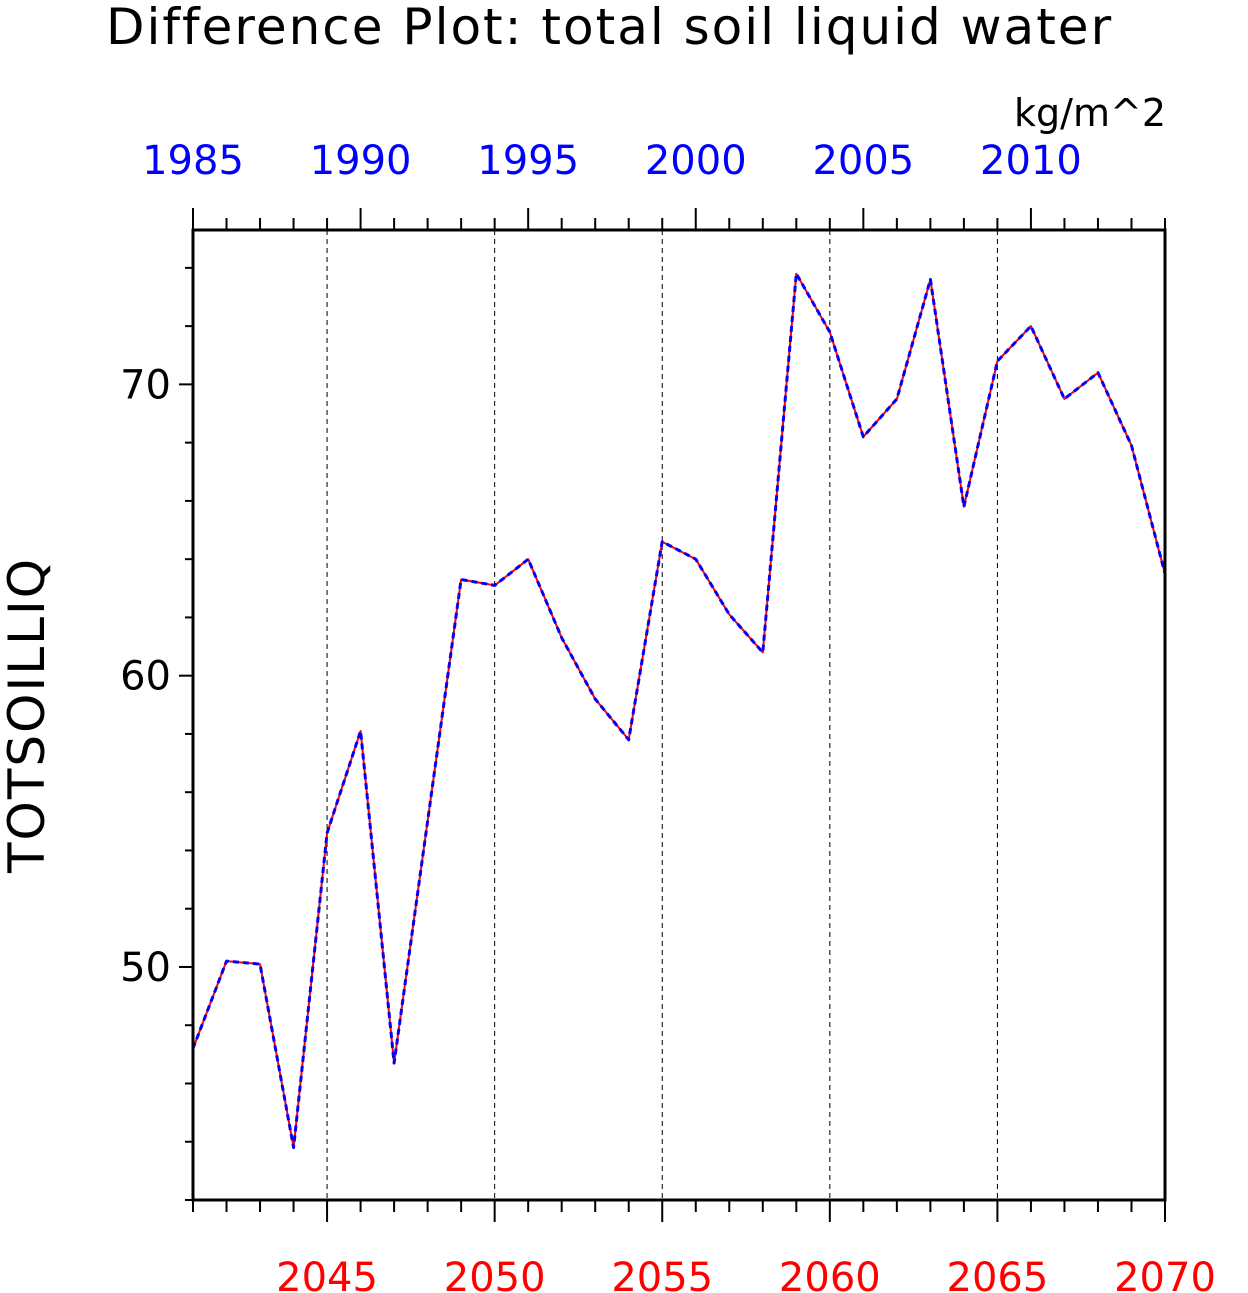 Image resolution: width=1248 pixels, height=1293 pixels. Describe the element at coordinates (145, 968) in the screenshot. I see `y-tick-label: 50` at that location.